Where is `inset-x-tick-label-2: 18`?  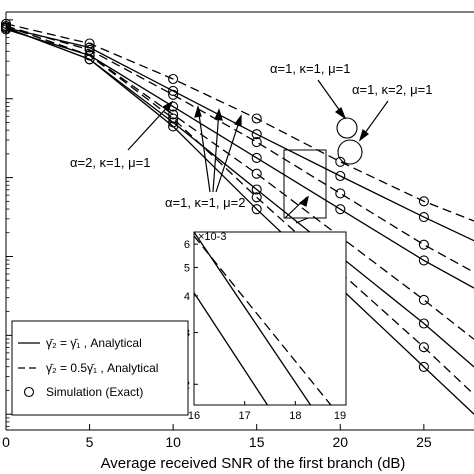
inset-x-tick-label-2: 18 is located at coordinates (295, 416).